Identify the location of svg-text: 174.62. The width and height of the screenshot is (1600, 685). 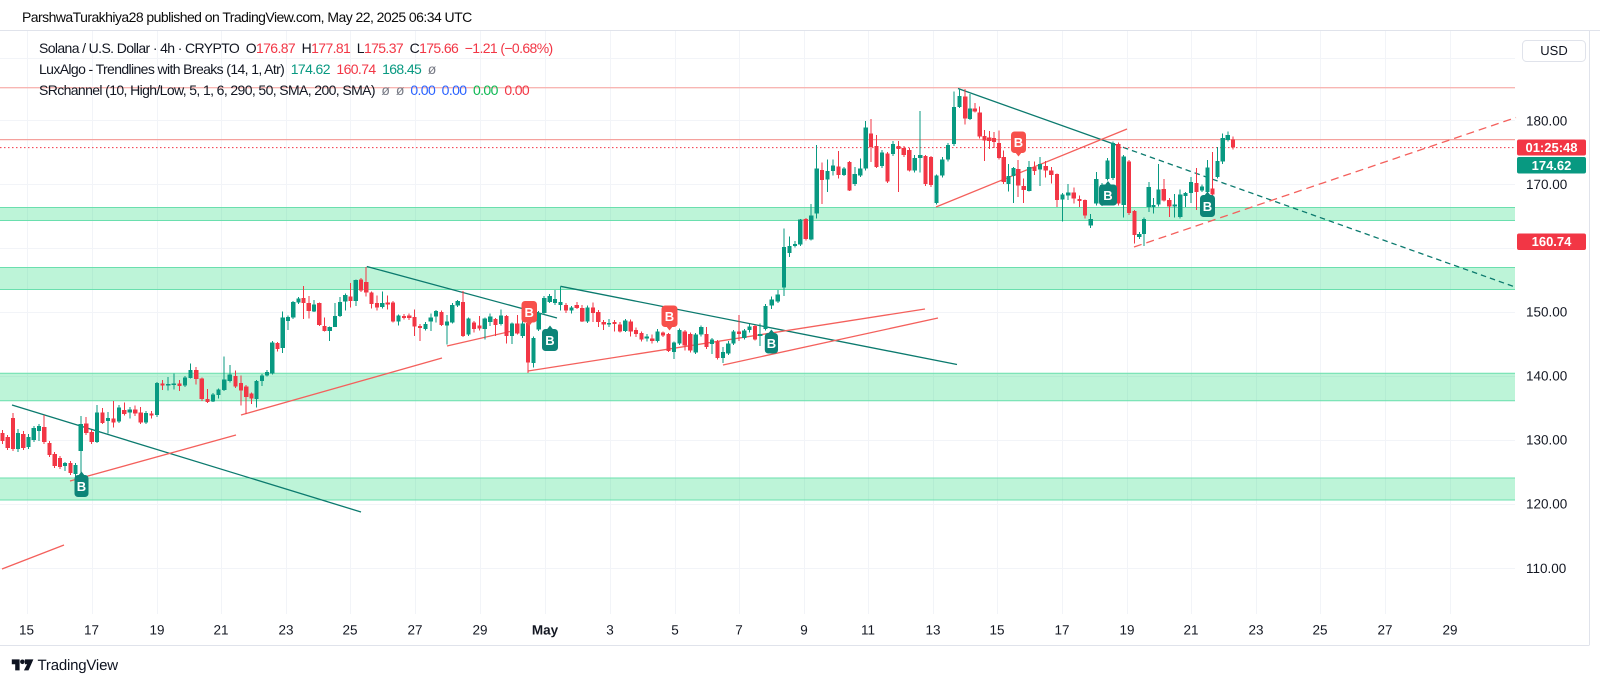
(1552, 165).